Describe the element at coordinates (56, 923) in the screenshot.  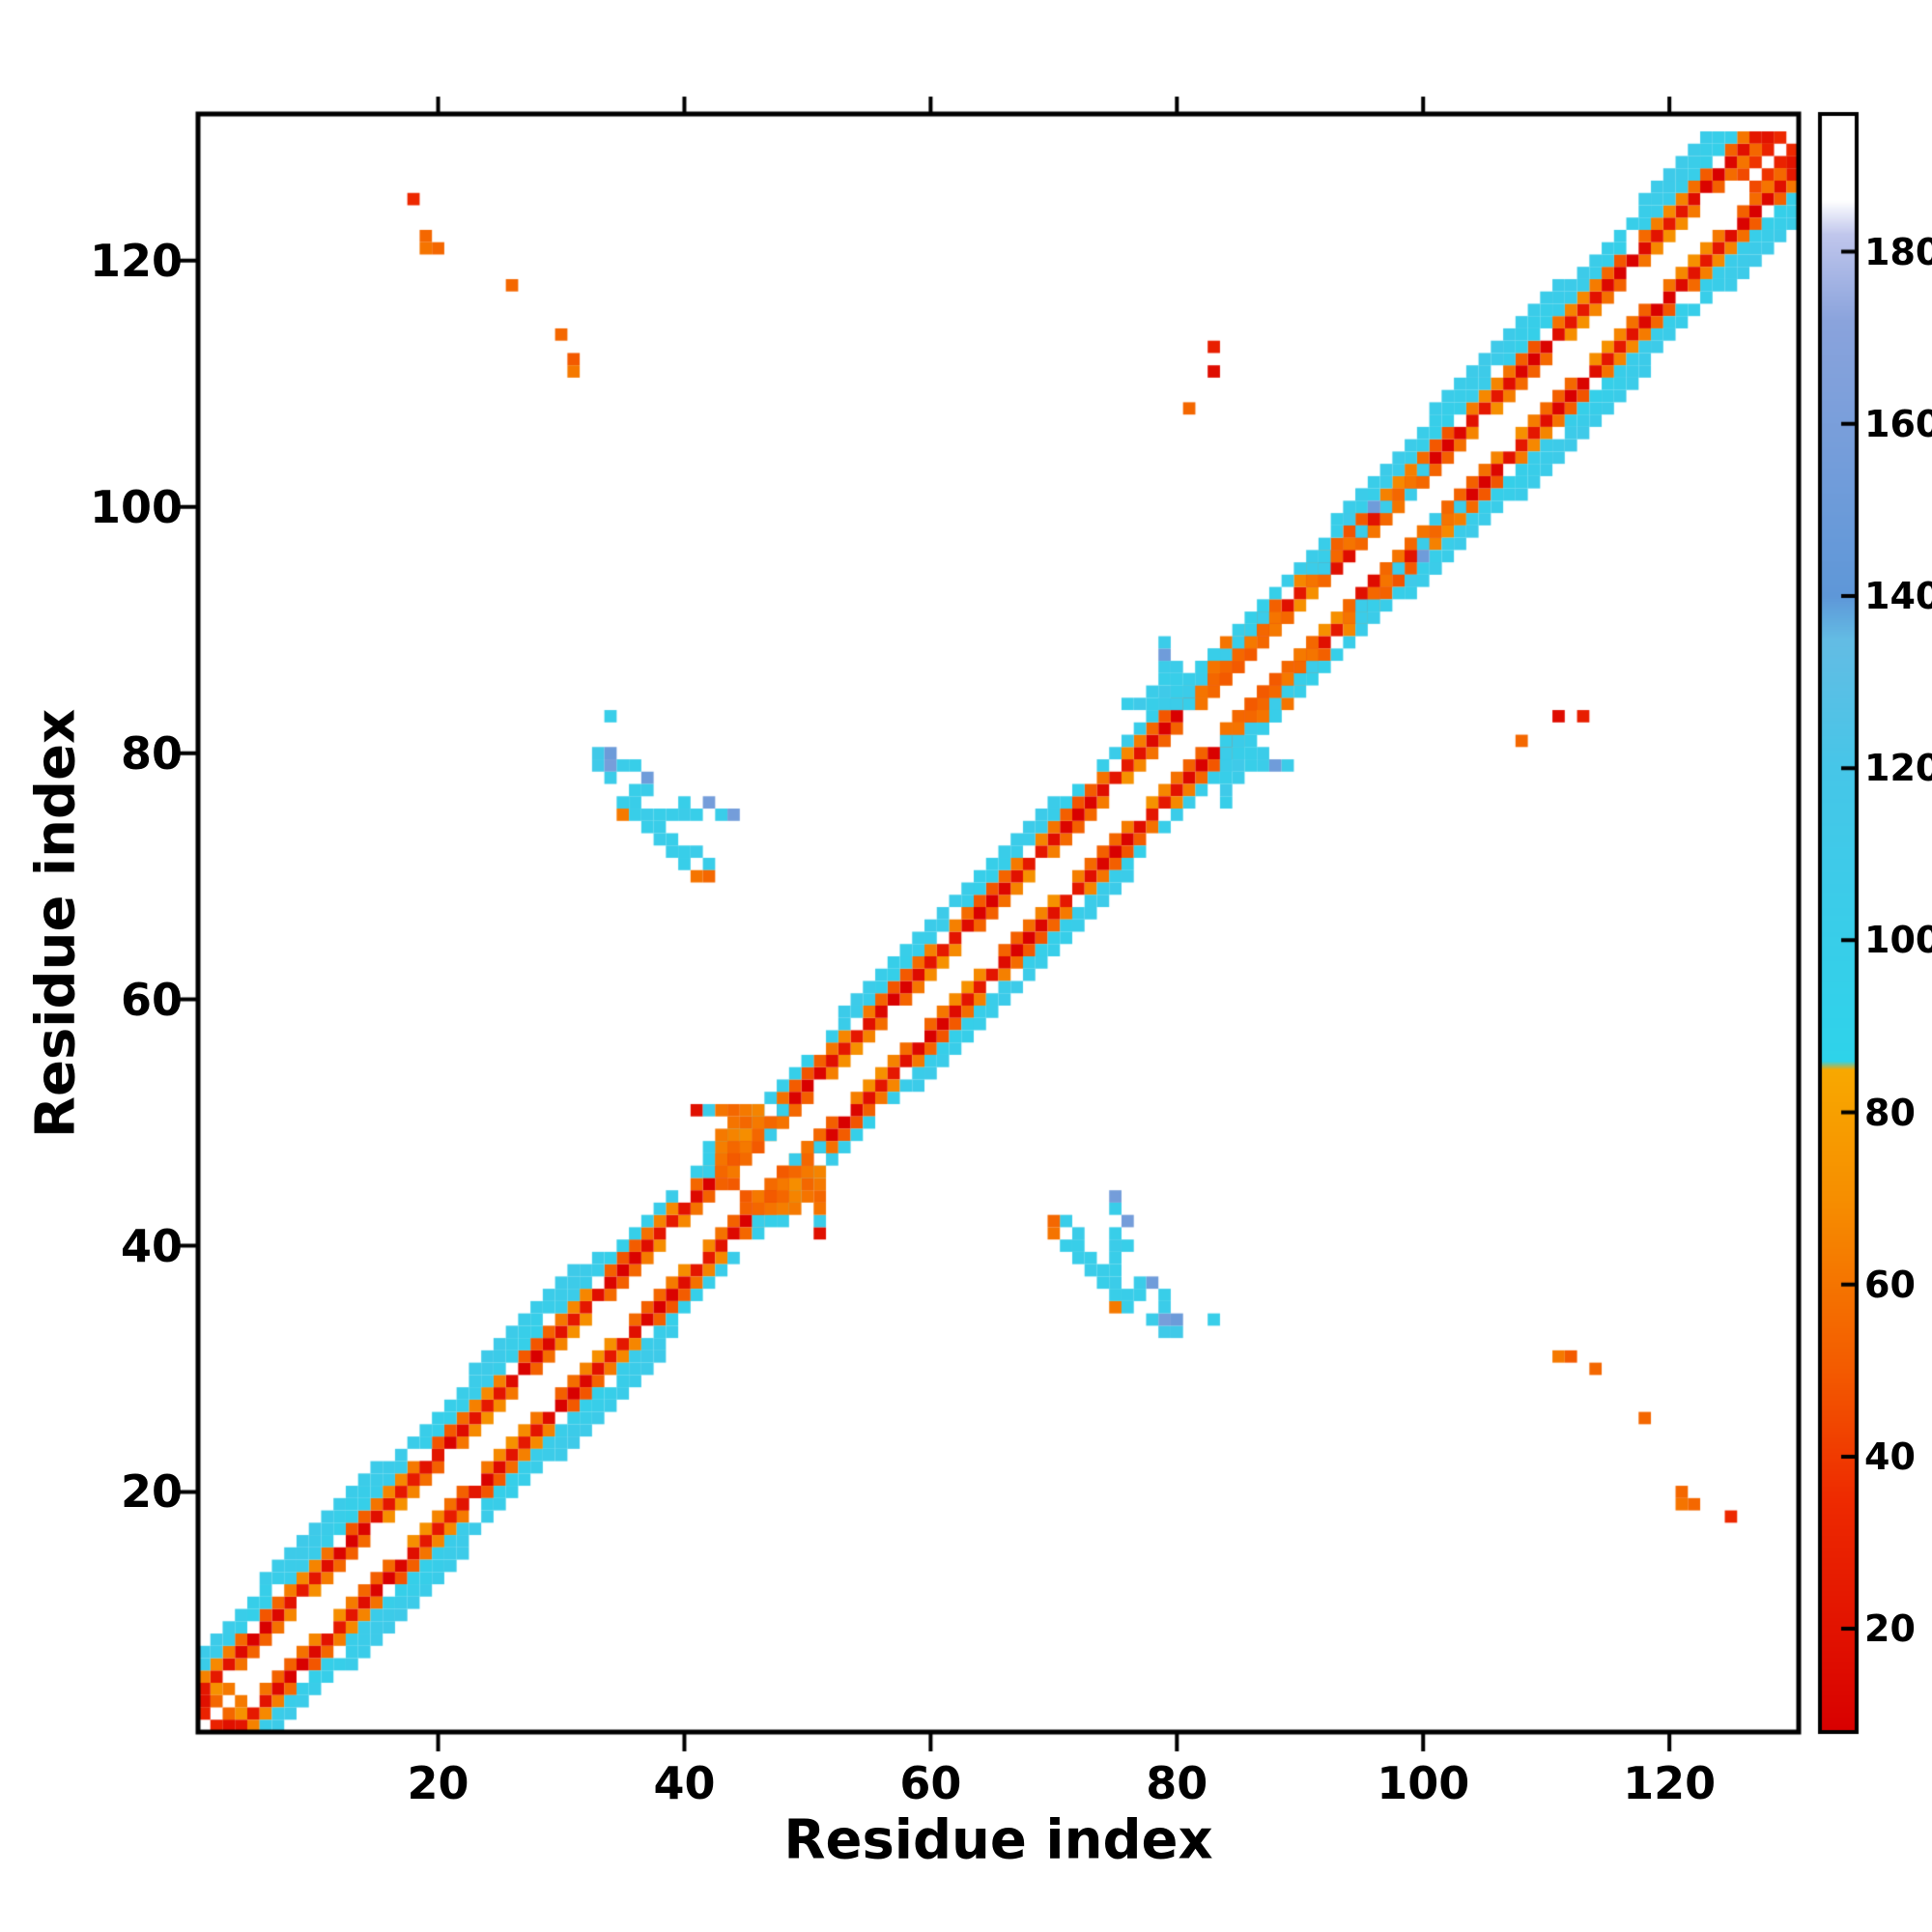
I see `y-axis-label: Residue index` at that location.